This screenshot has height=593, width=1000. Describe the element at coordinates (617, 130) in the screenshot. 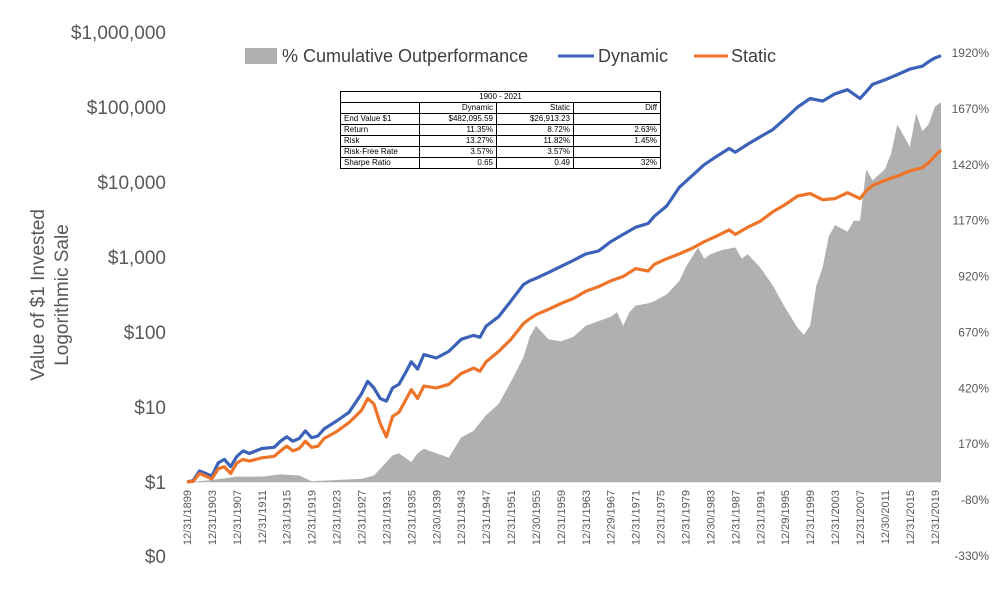

I see `table-cell: 2.63%` at that location.